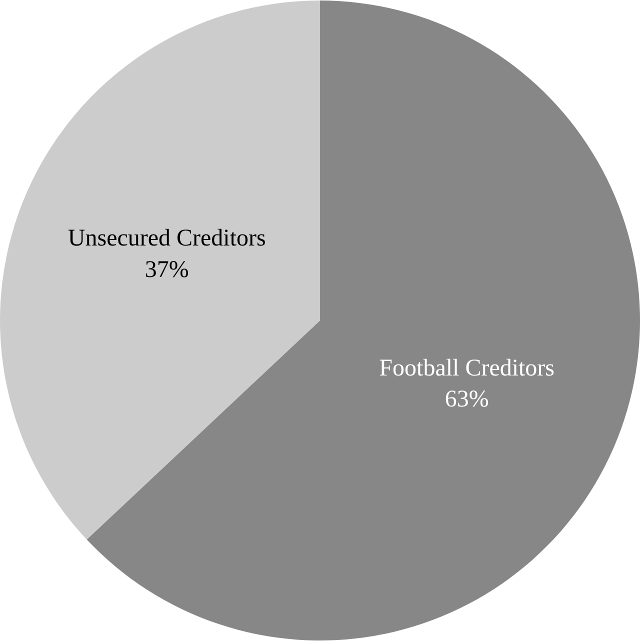 The image size is (640, 641). I want to click on data-label: 37%, so click(166, 269).